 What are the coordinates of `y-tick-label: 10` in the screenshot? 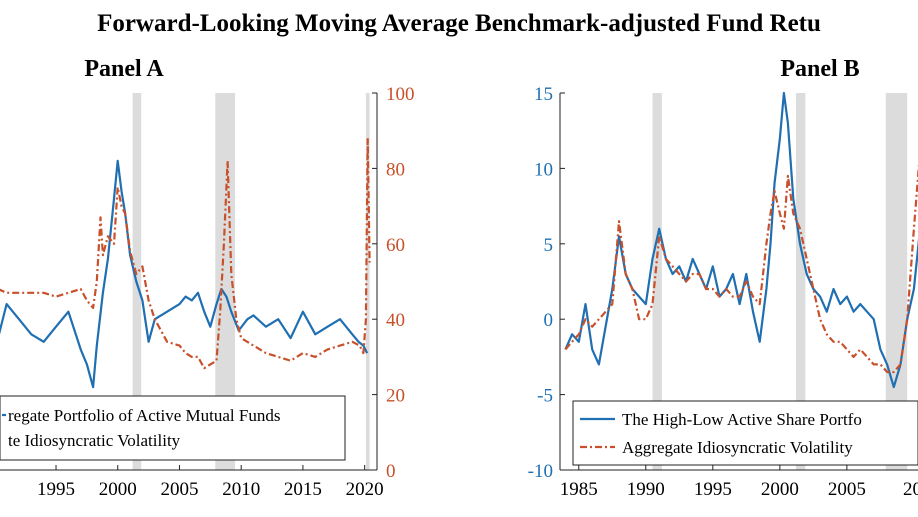 It's located at (543, 169).